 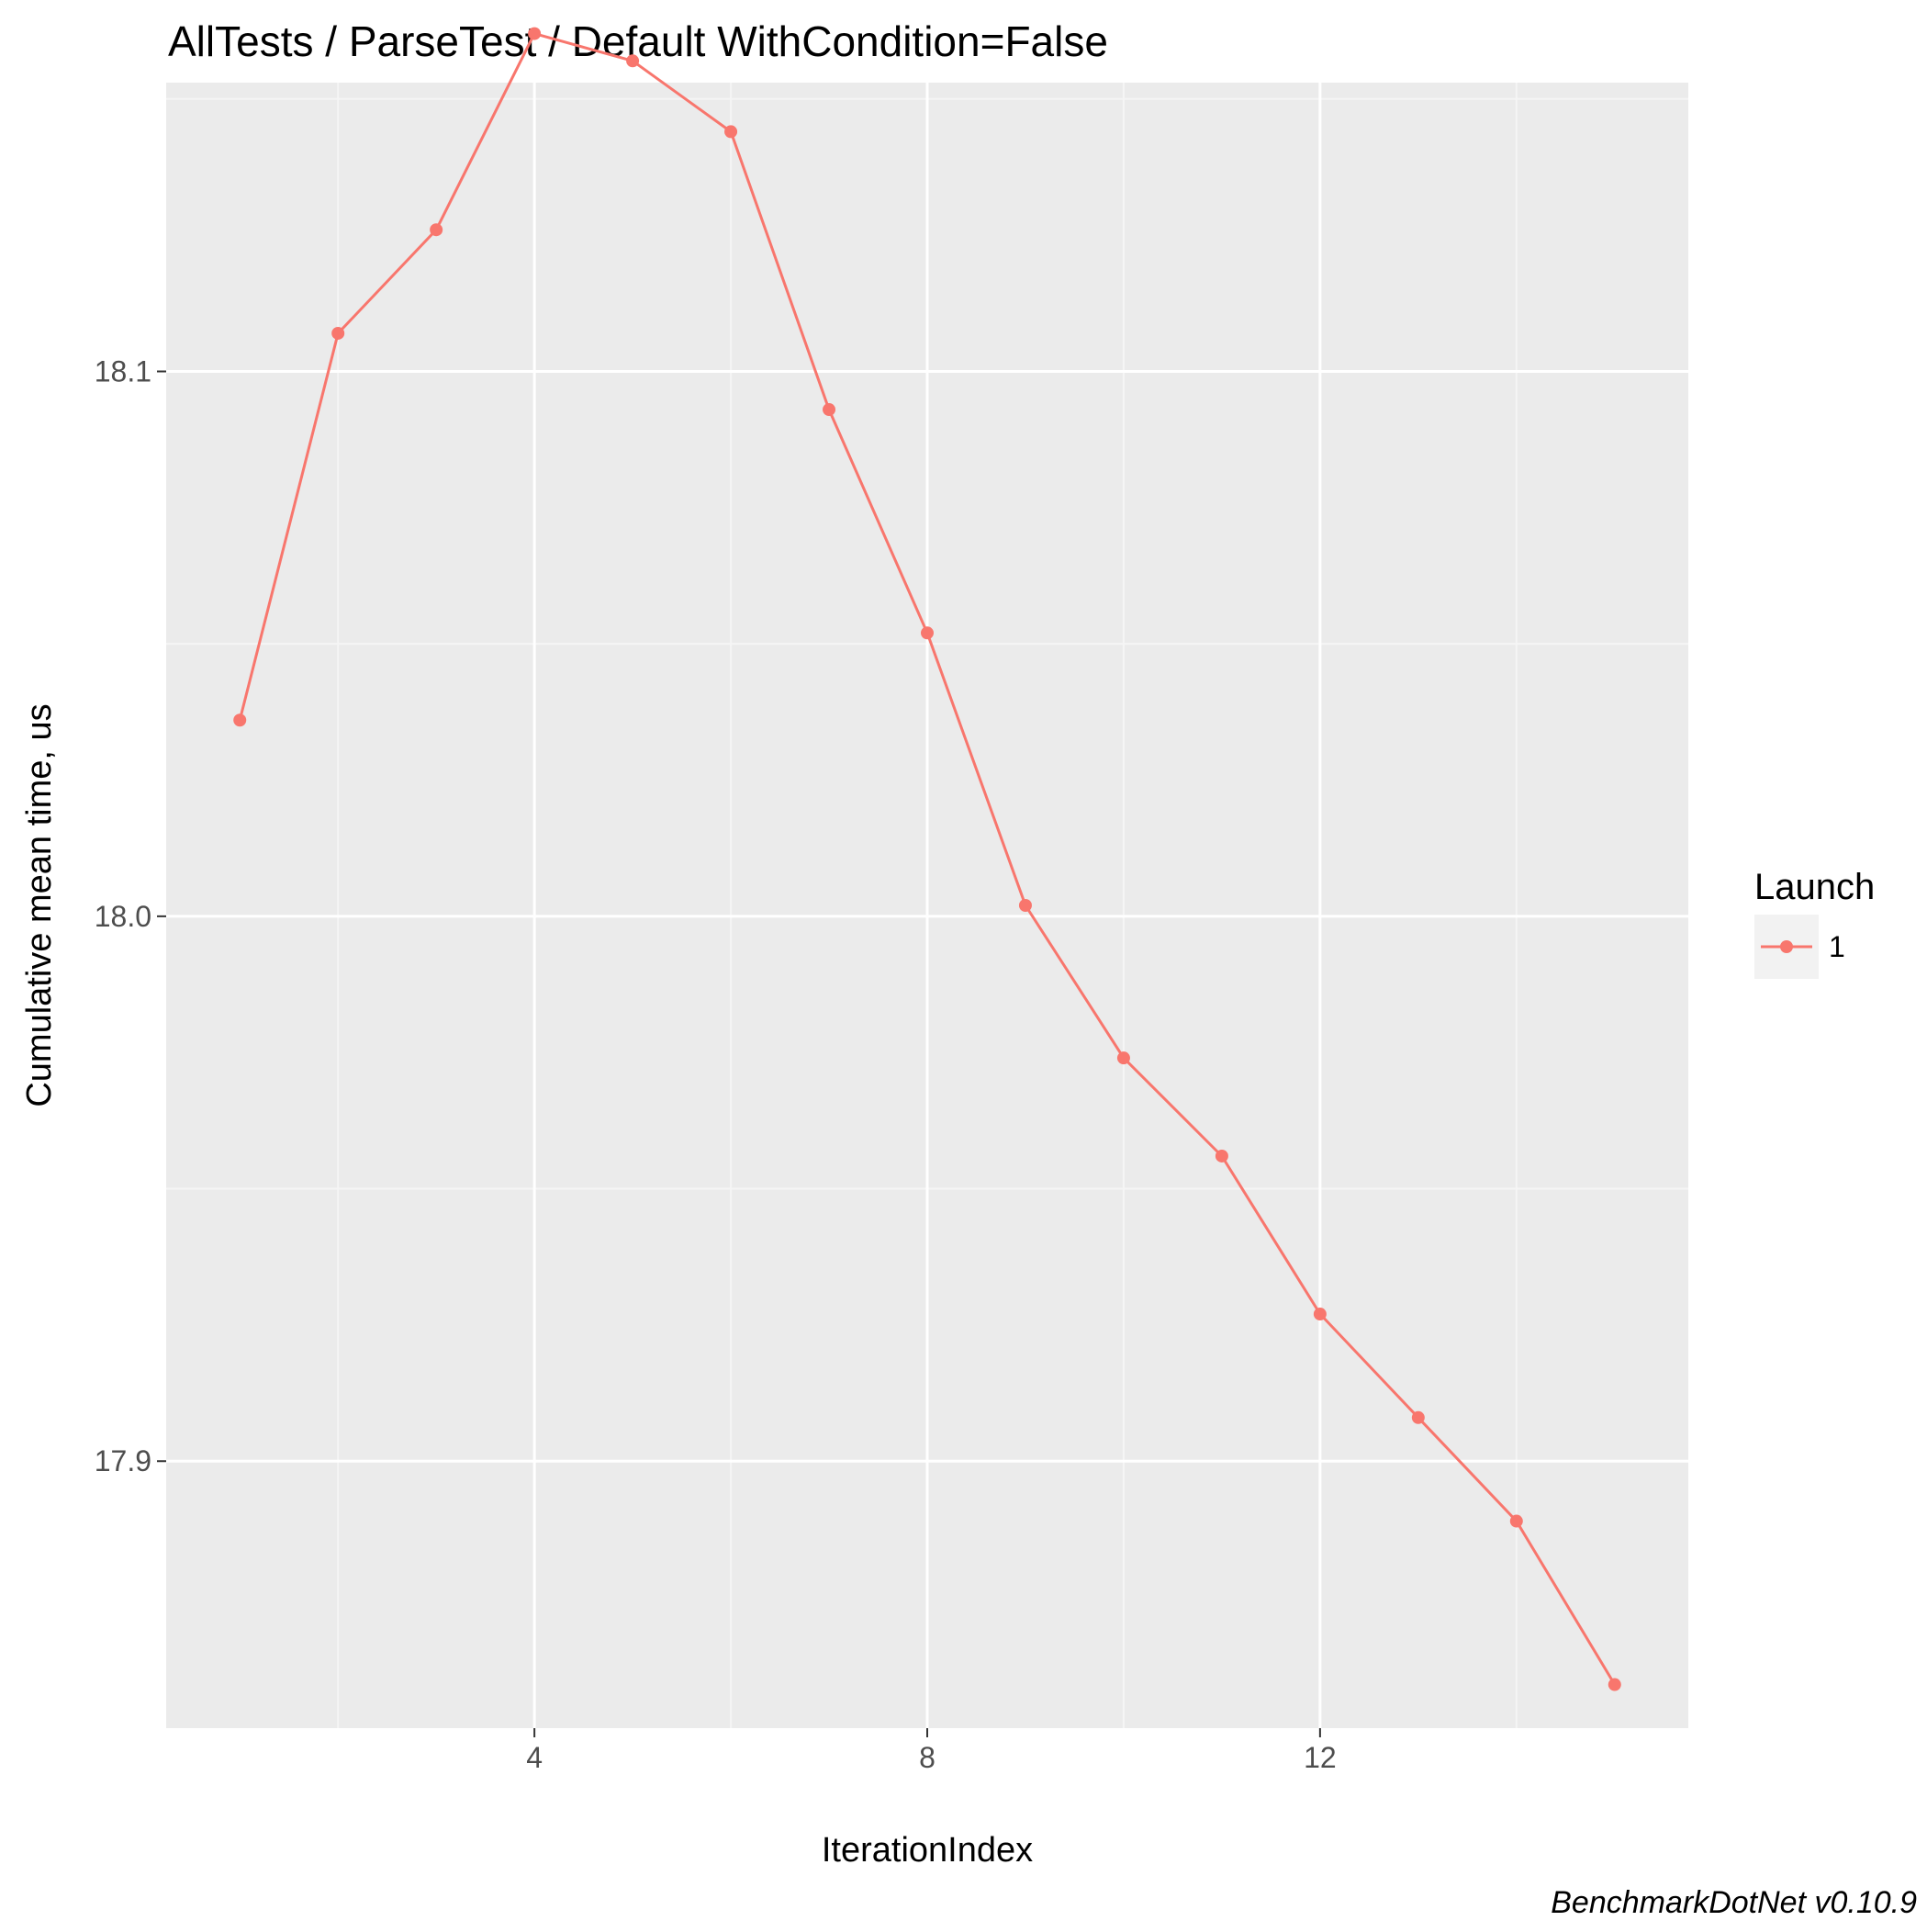 I want to click on y-tick-label: 18.1, so click(x=123, y=371).